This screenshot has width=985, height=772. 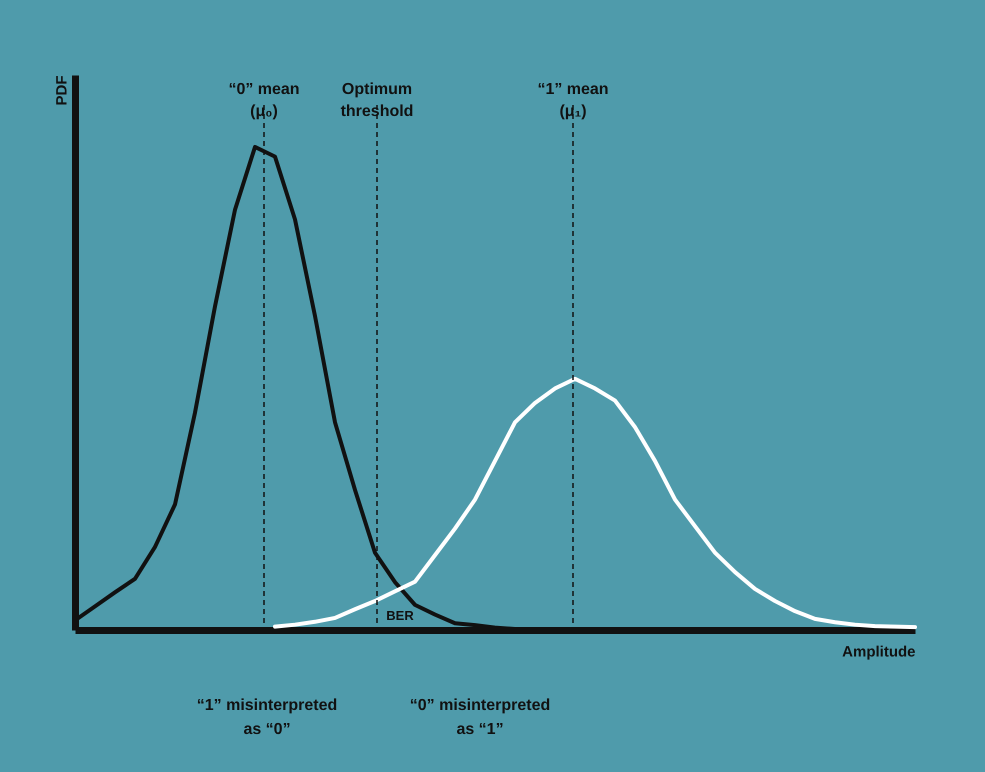 I want to click on annotation: BER, so click(x=400, y=615).